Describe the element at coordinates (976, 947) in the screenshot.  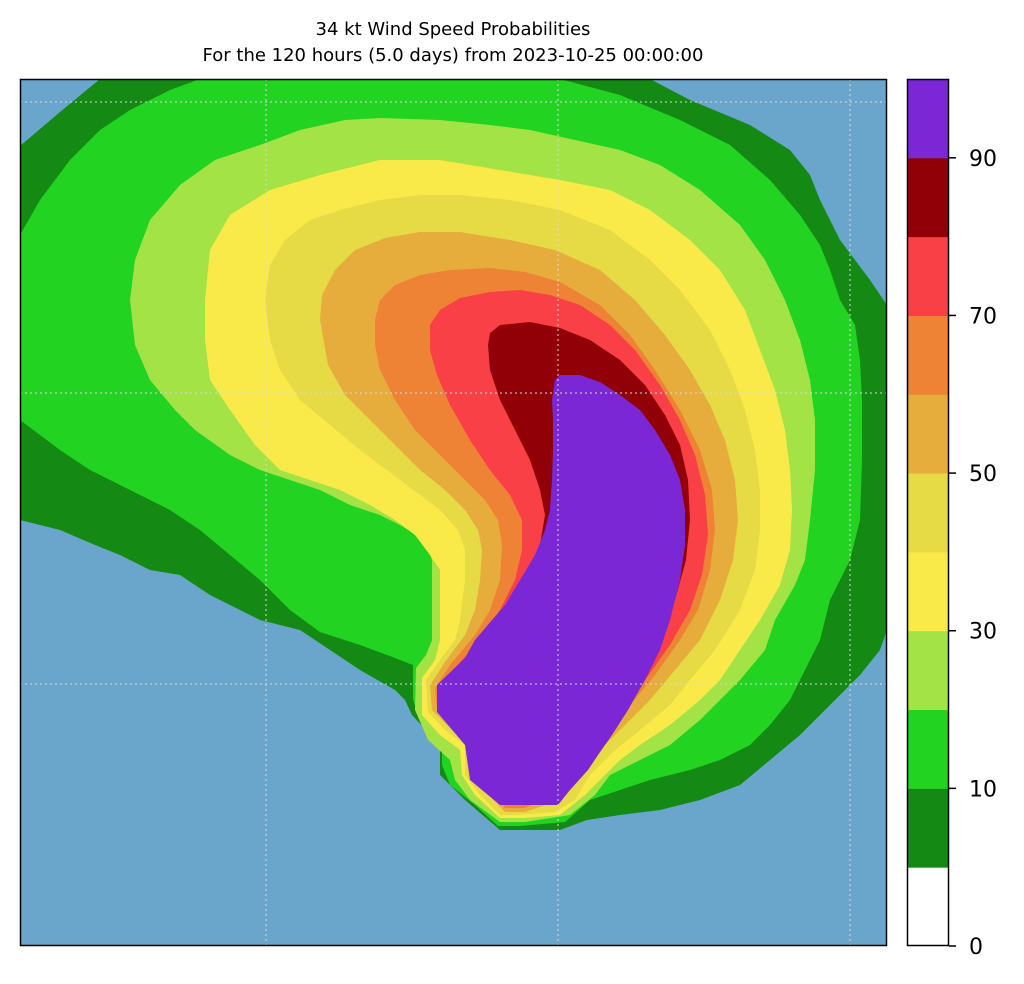
I see `colorbar-tick-label: 0` at that location.